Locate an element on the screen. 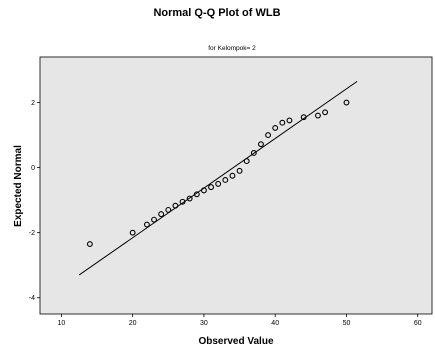 This screenshot has height=351, width=435. chart-subtitle: for Kelompok= 2 is located at coordinates (232, 48).